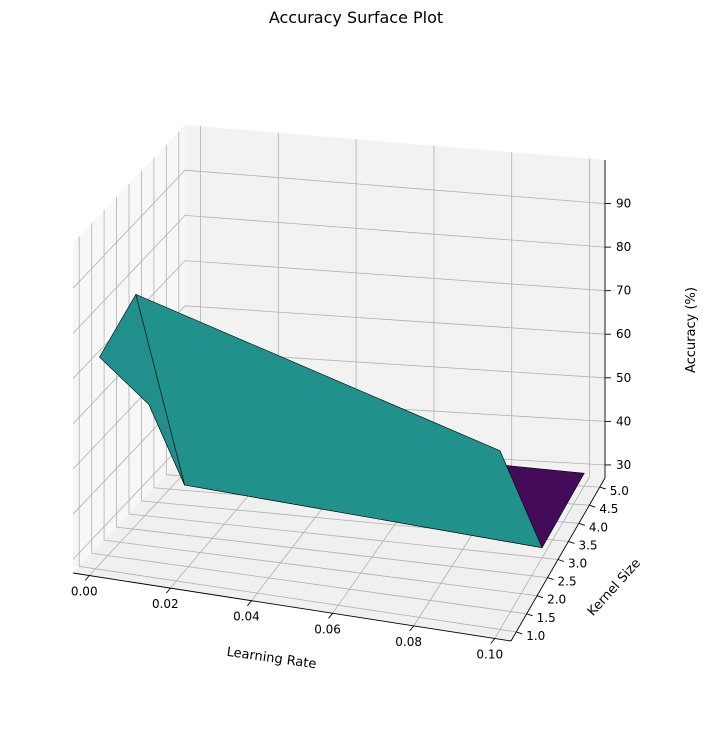 Image resolution: width=713 pixels, height=735 pixels. Describe the element at coordinates (546, 618) in the screenshot. I see `y-tick-label: 1.5` at that location.